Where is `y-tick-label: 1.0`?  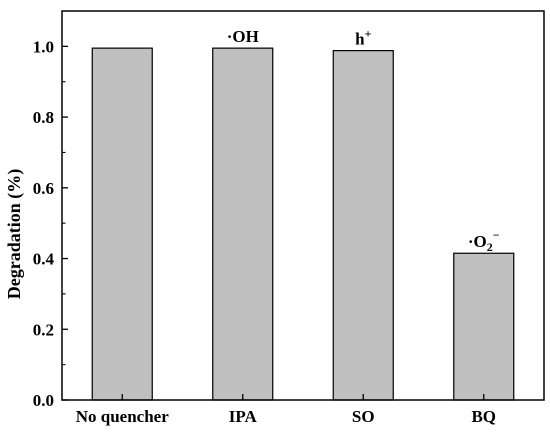 y-tick-label: 1.0 is located at coordinates (43, 46).